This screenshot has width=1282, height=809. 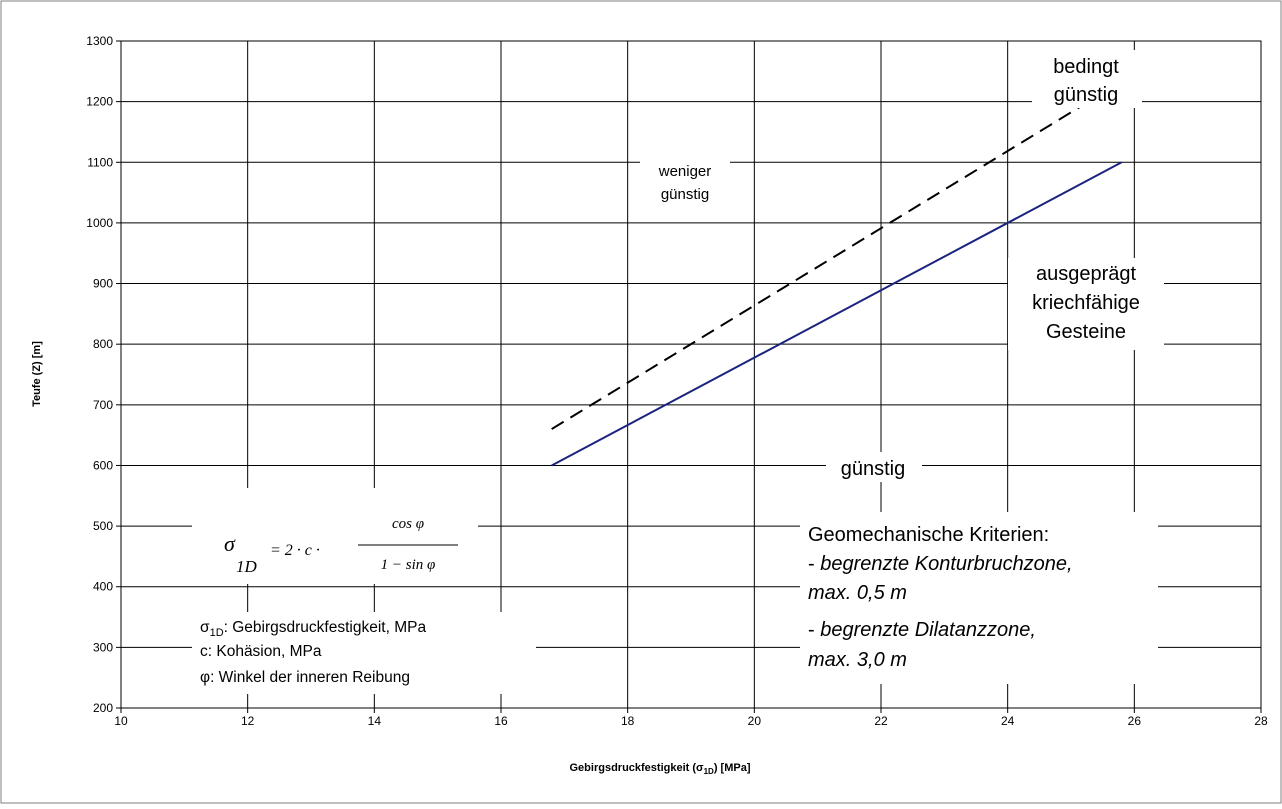 What do you see at coordinates (408, 565) in the screenshot?
I see `formula-denominator: 1 − sin φ` at bounding box center [408, 565].